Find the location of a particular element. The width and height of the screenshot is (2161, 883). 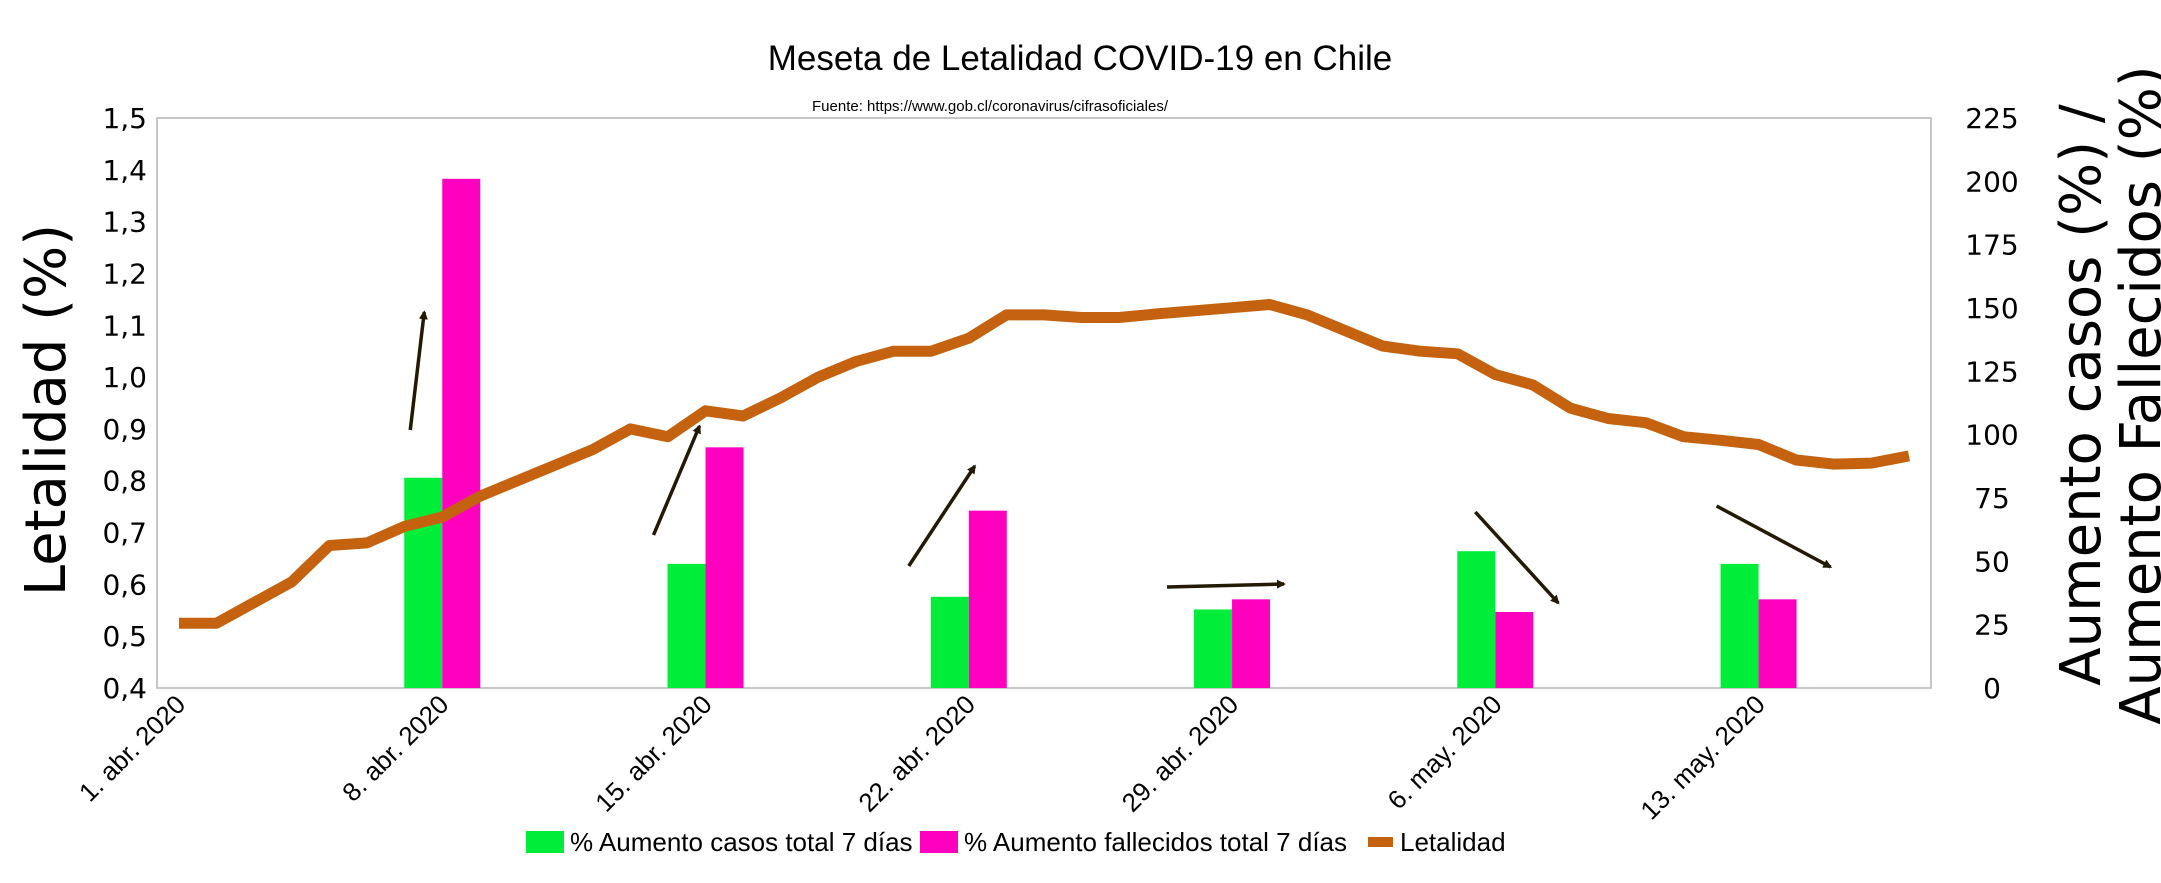

legend-item-letalidad-swatch is located at coordinates (1380, 842).